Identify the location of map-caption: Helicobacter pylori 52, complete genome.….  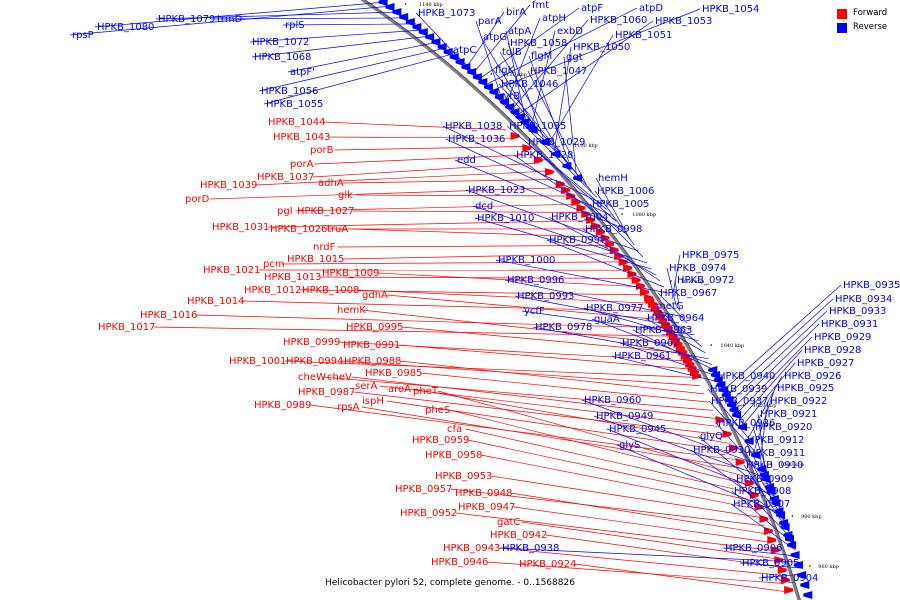
(450, 583).